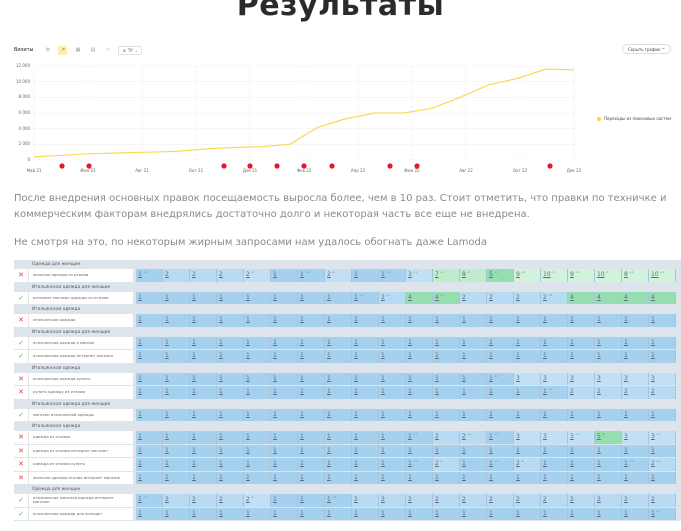 This screenshot has height=531, width=681. What do you see at coordinates (419, 275) in the screenshot?
I see `position-cell: 3 +1` at bounding box center [419, 275].